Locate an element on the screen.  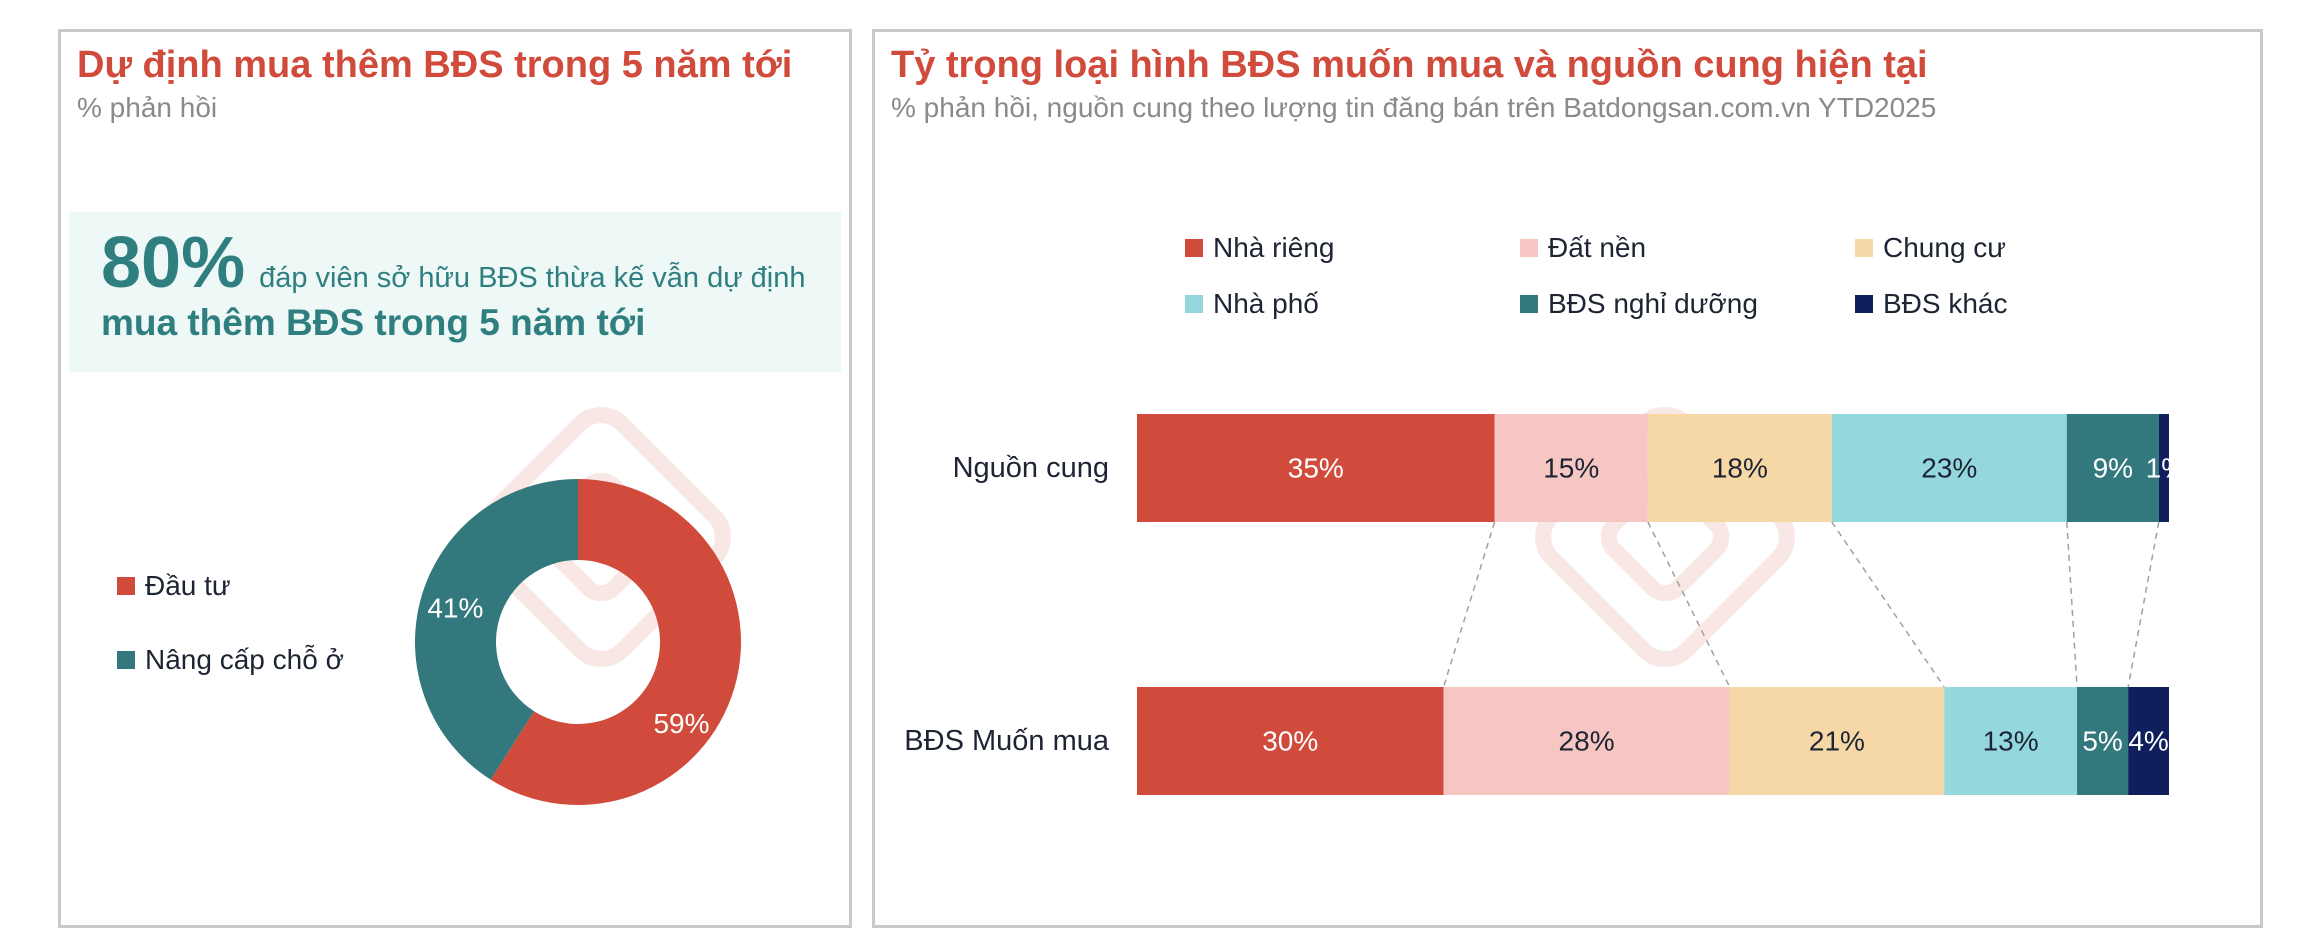
bar-label-bds-muon-mua-nha-pho: 13% is located at coordinates (2011, 741).